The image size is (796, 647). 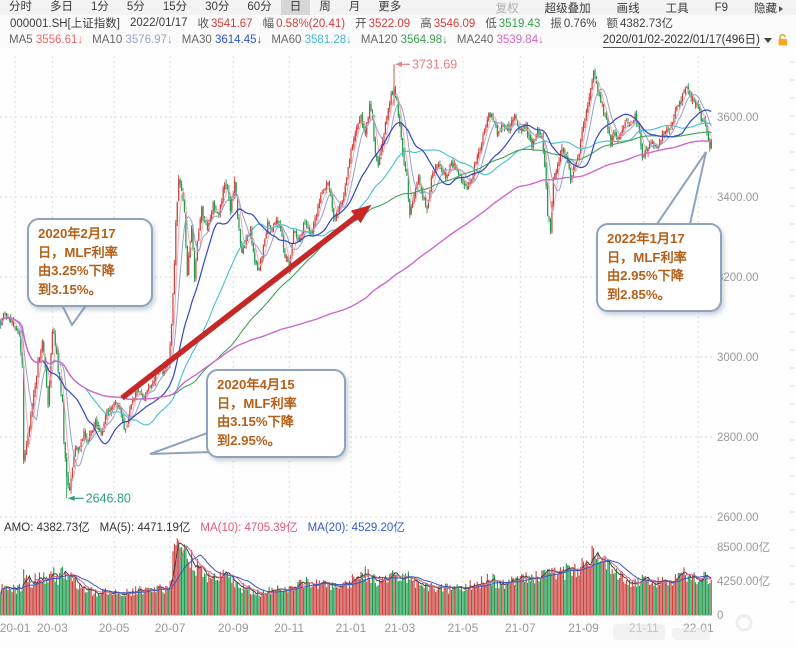 I want to click on period-high-label: 3731.69, so click(x=434, y=64).